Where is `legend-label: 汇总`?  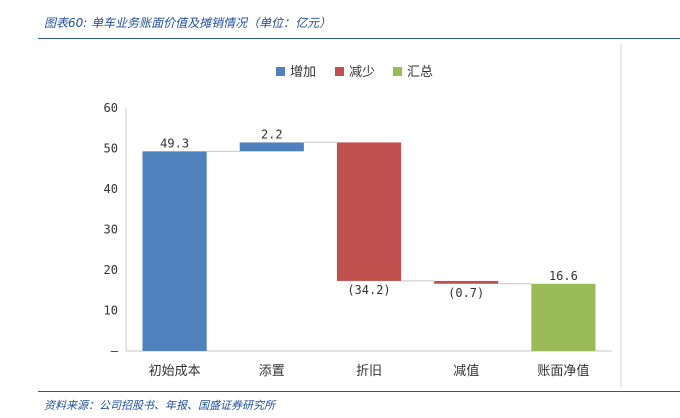
legend-label: 汇总 is located at coordinates (420, 72).